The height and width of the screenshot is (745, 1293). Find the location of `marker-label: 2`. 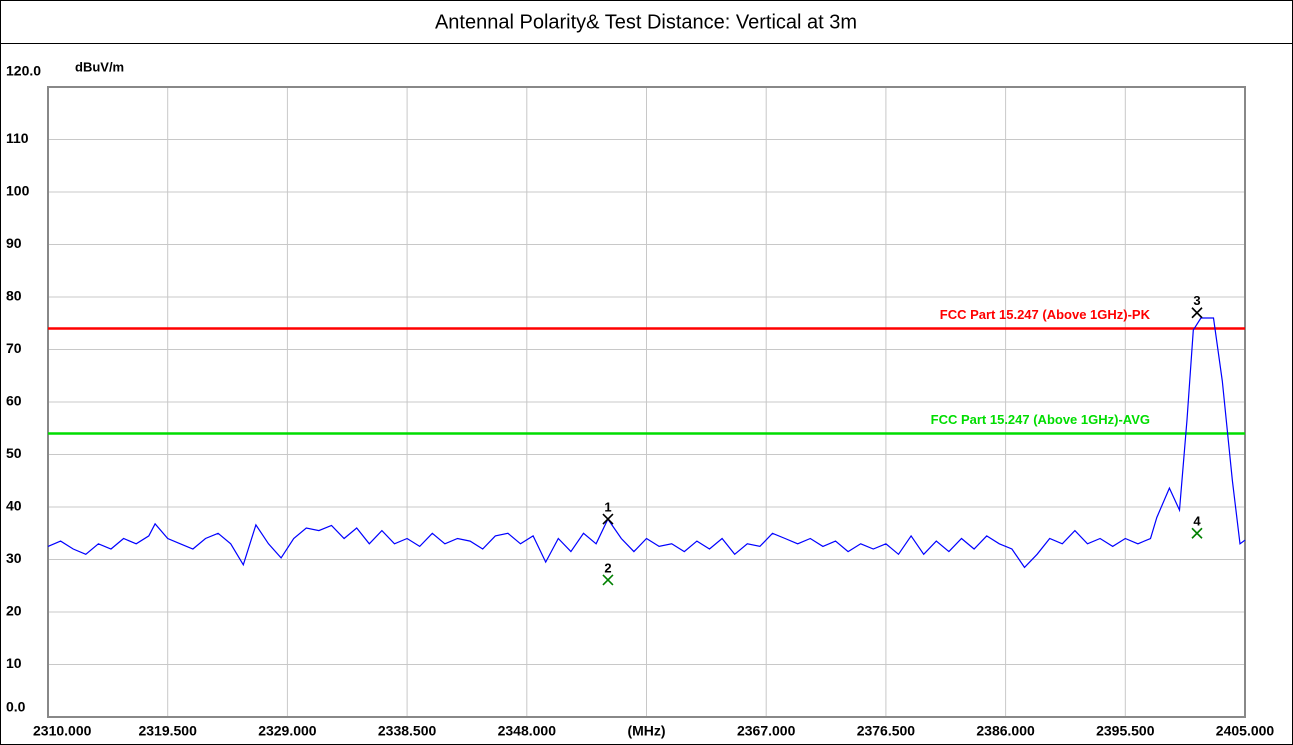

marker-label: 2 is located at coordinates (607, 567).